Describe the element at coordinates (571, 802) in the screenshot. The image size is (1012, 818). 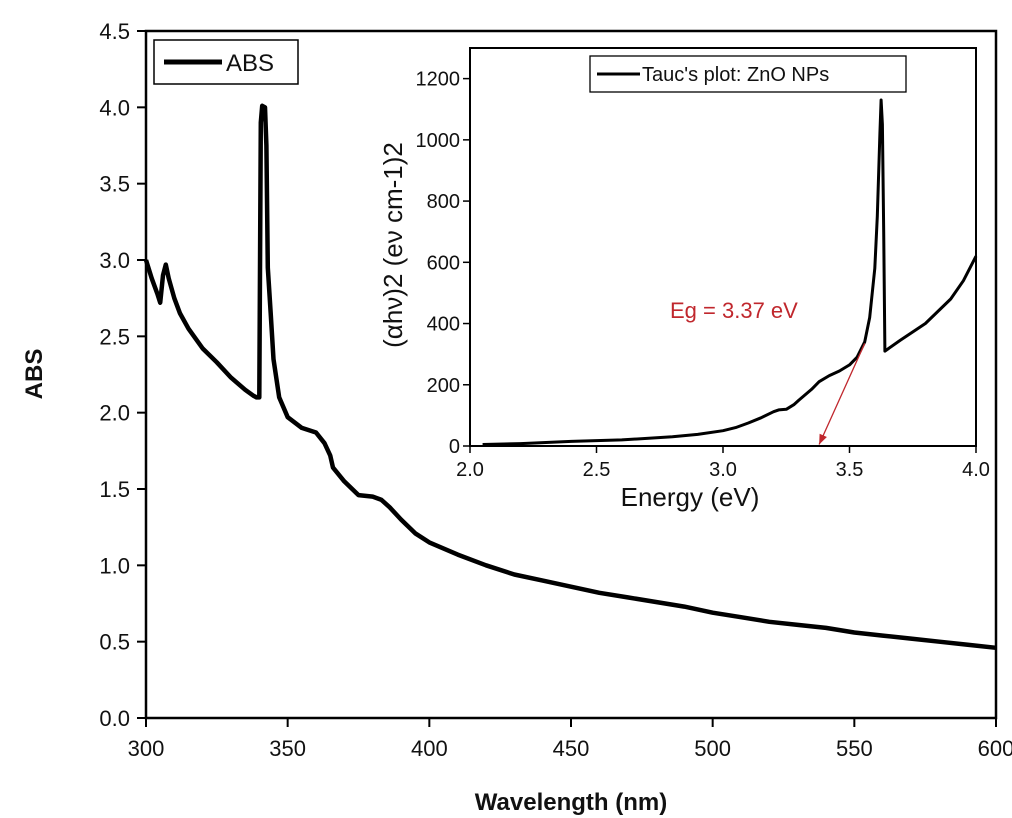
I see `main-x-axis-title: Wavelength (nm)` at that location.